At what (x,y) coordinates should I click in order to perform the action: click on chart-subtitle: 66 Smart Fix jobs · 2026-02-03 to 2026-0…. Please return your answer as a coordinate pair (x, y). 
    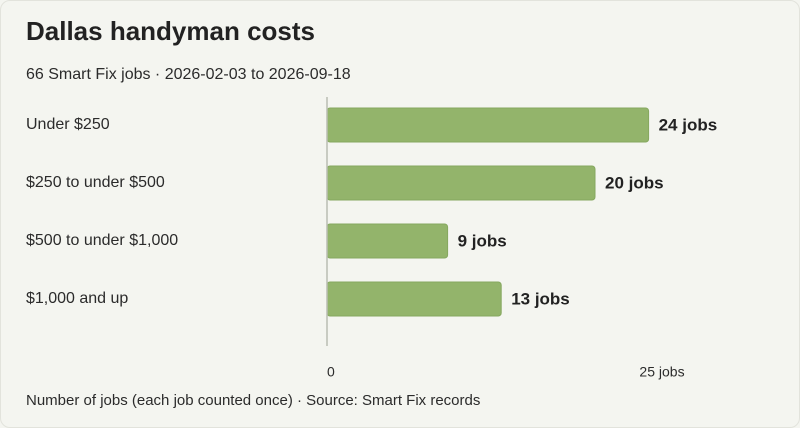
    Looking at the image, I should click on (188, 74).